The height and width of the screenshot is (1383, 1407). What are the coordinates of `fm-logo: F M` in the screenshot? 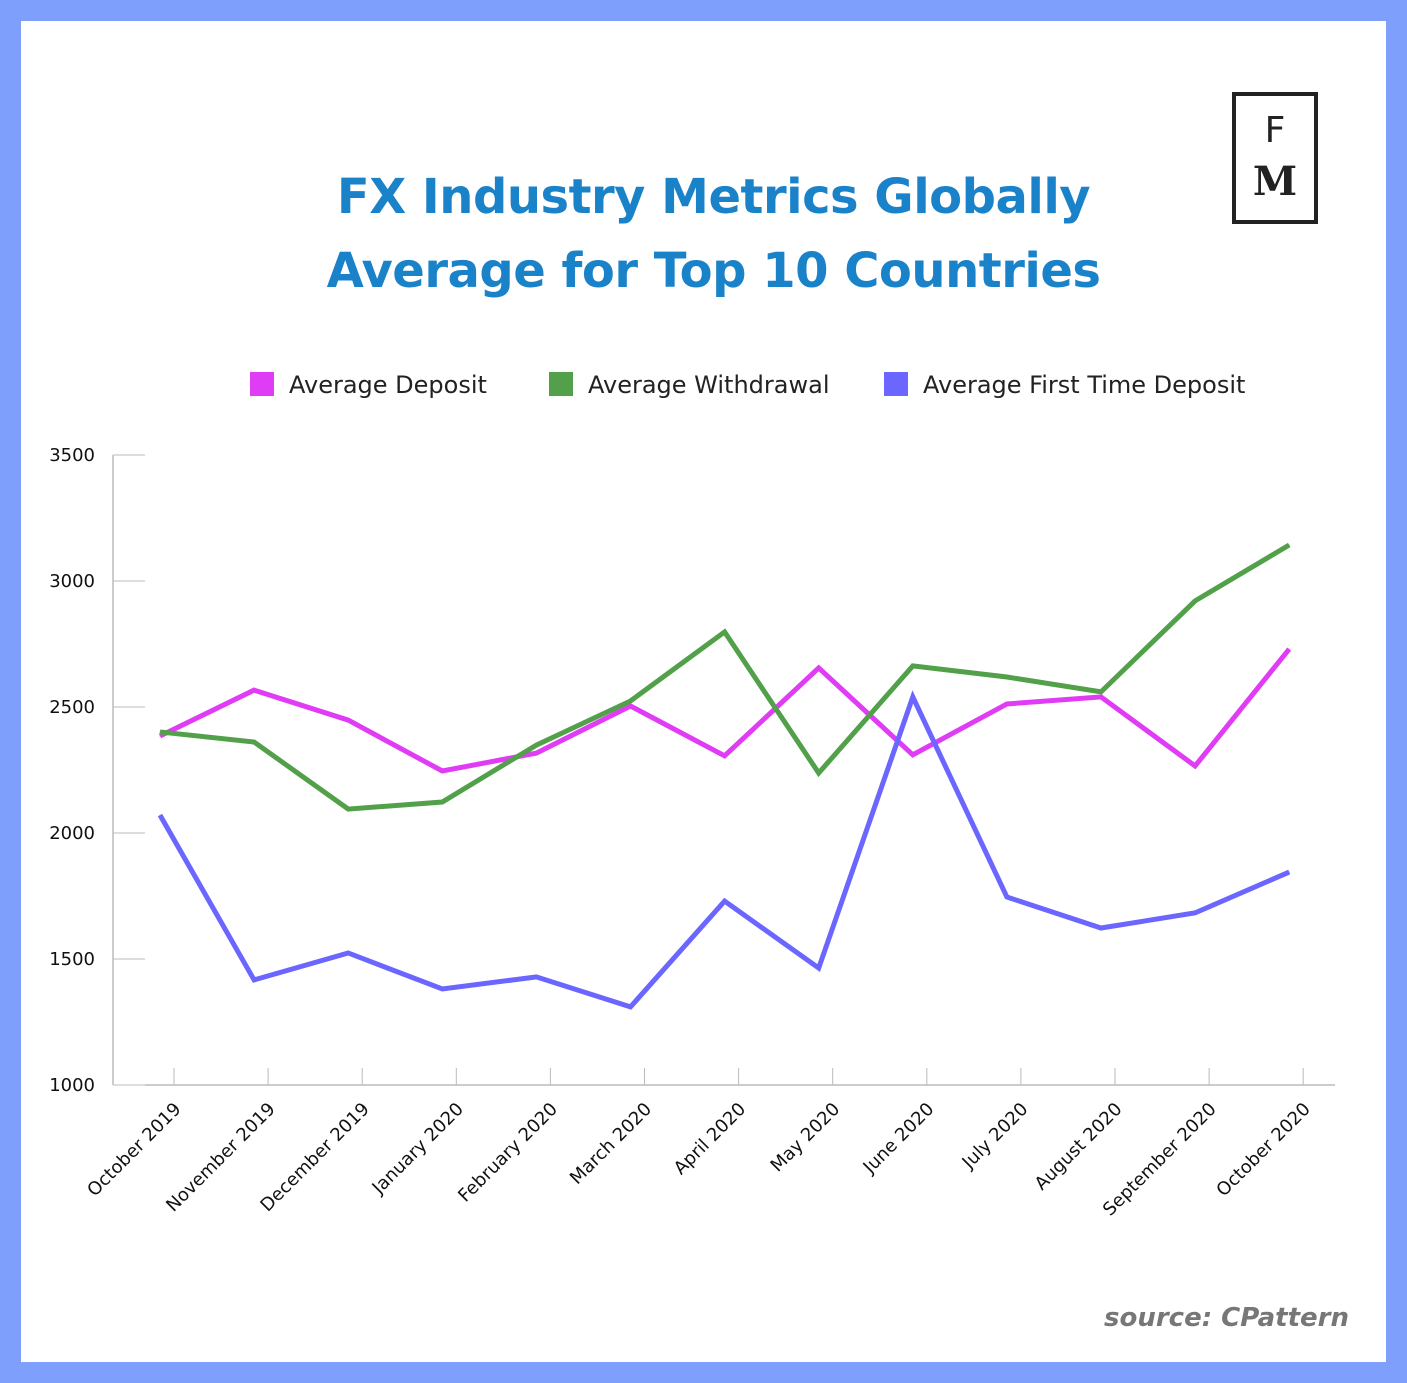 It's located at (1275, 158).